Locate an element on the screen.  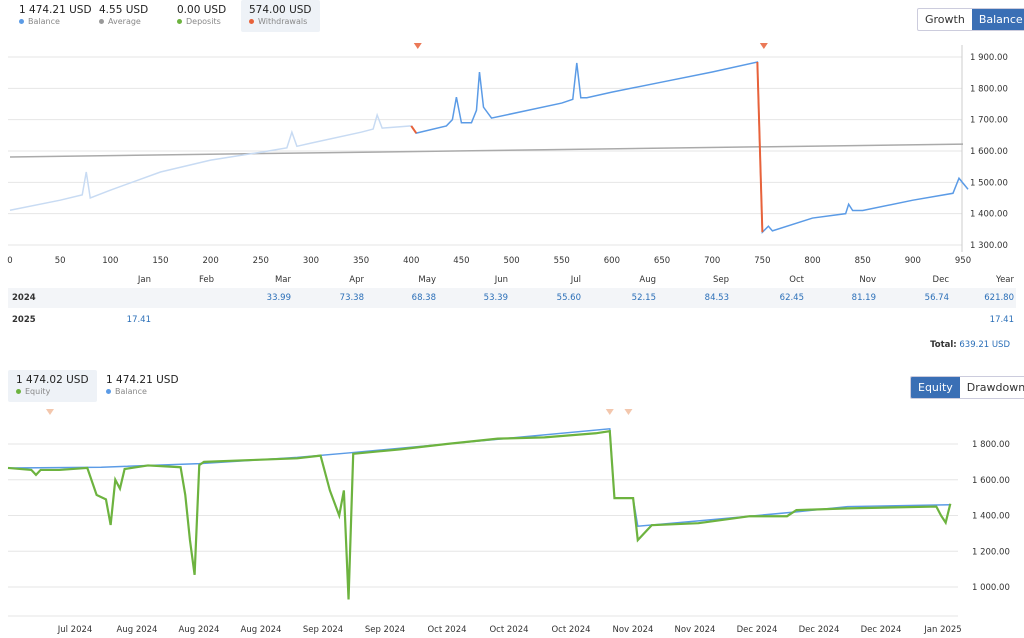
x-tick-label: 450 is located at coordinates (461, 261).